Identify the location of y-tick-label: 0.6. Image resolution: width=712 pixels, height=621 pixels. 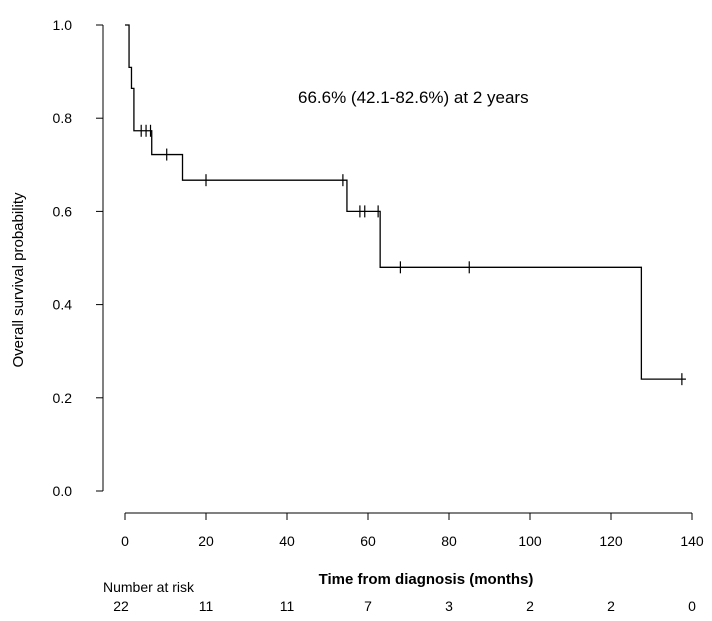
(63, 211).